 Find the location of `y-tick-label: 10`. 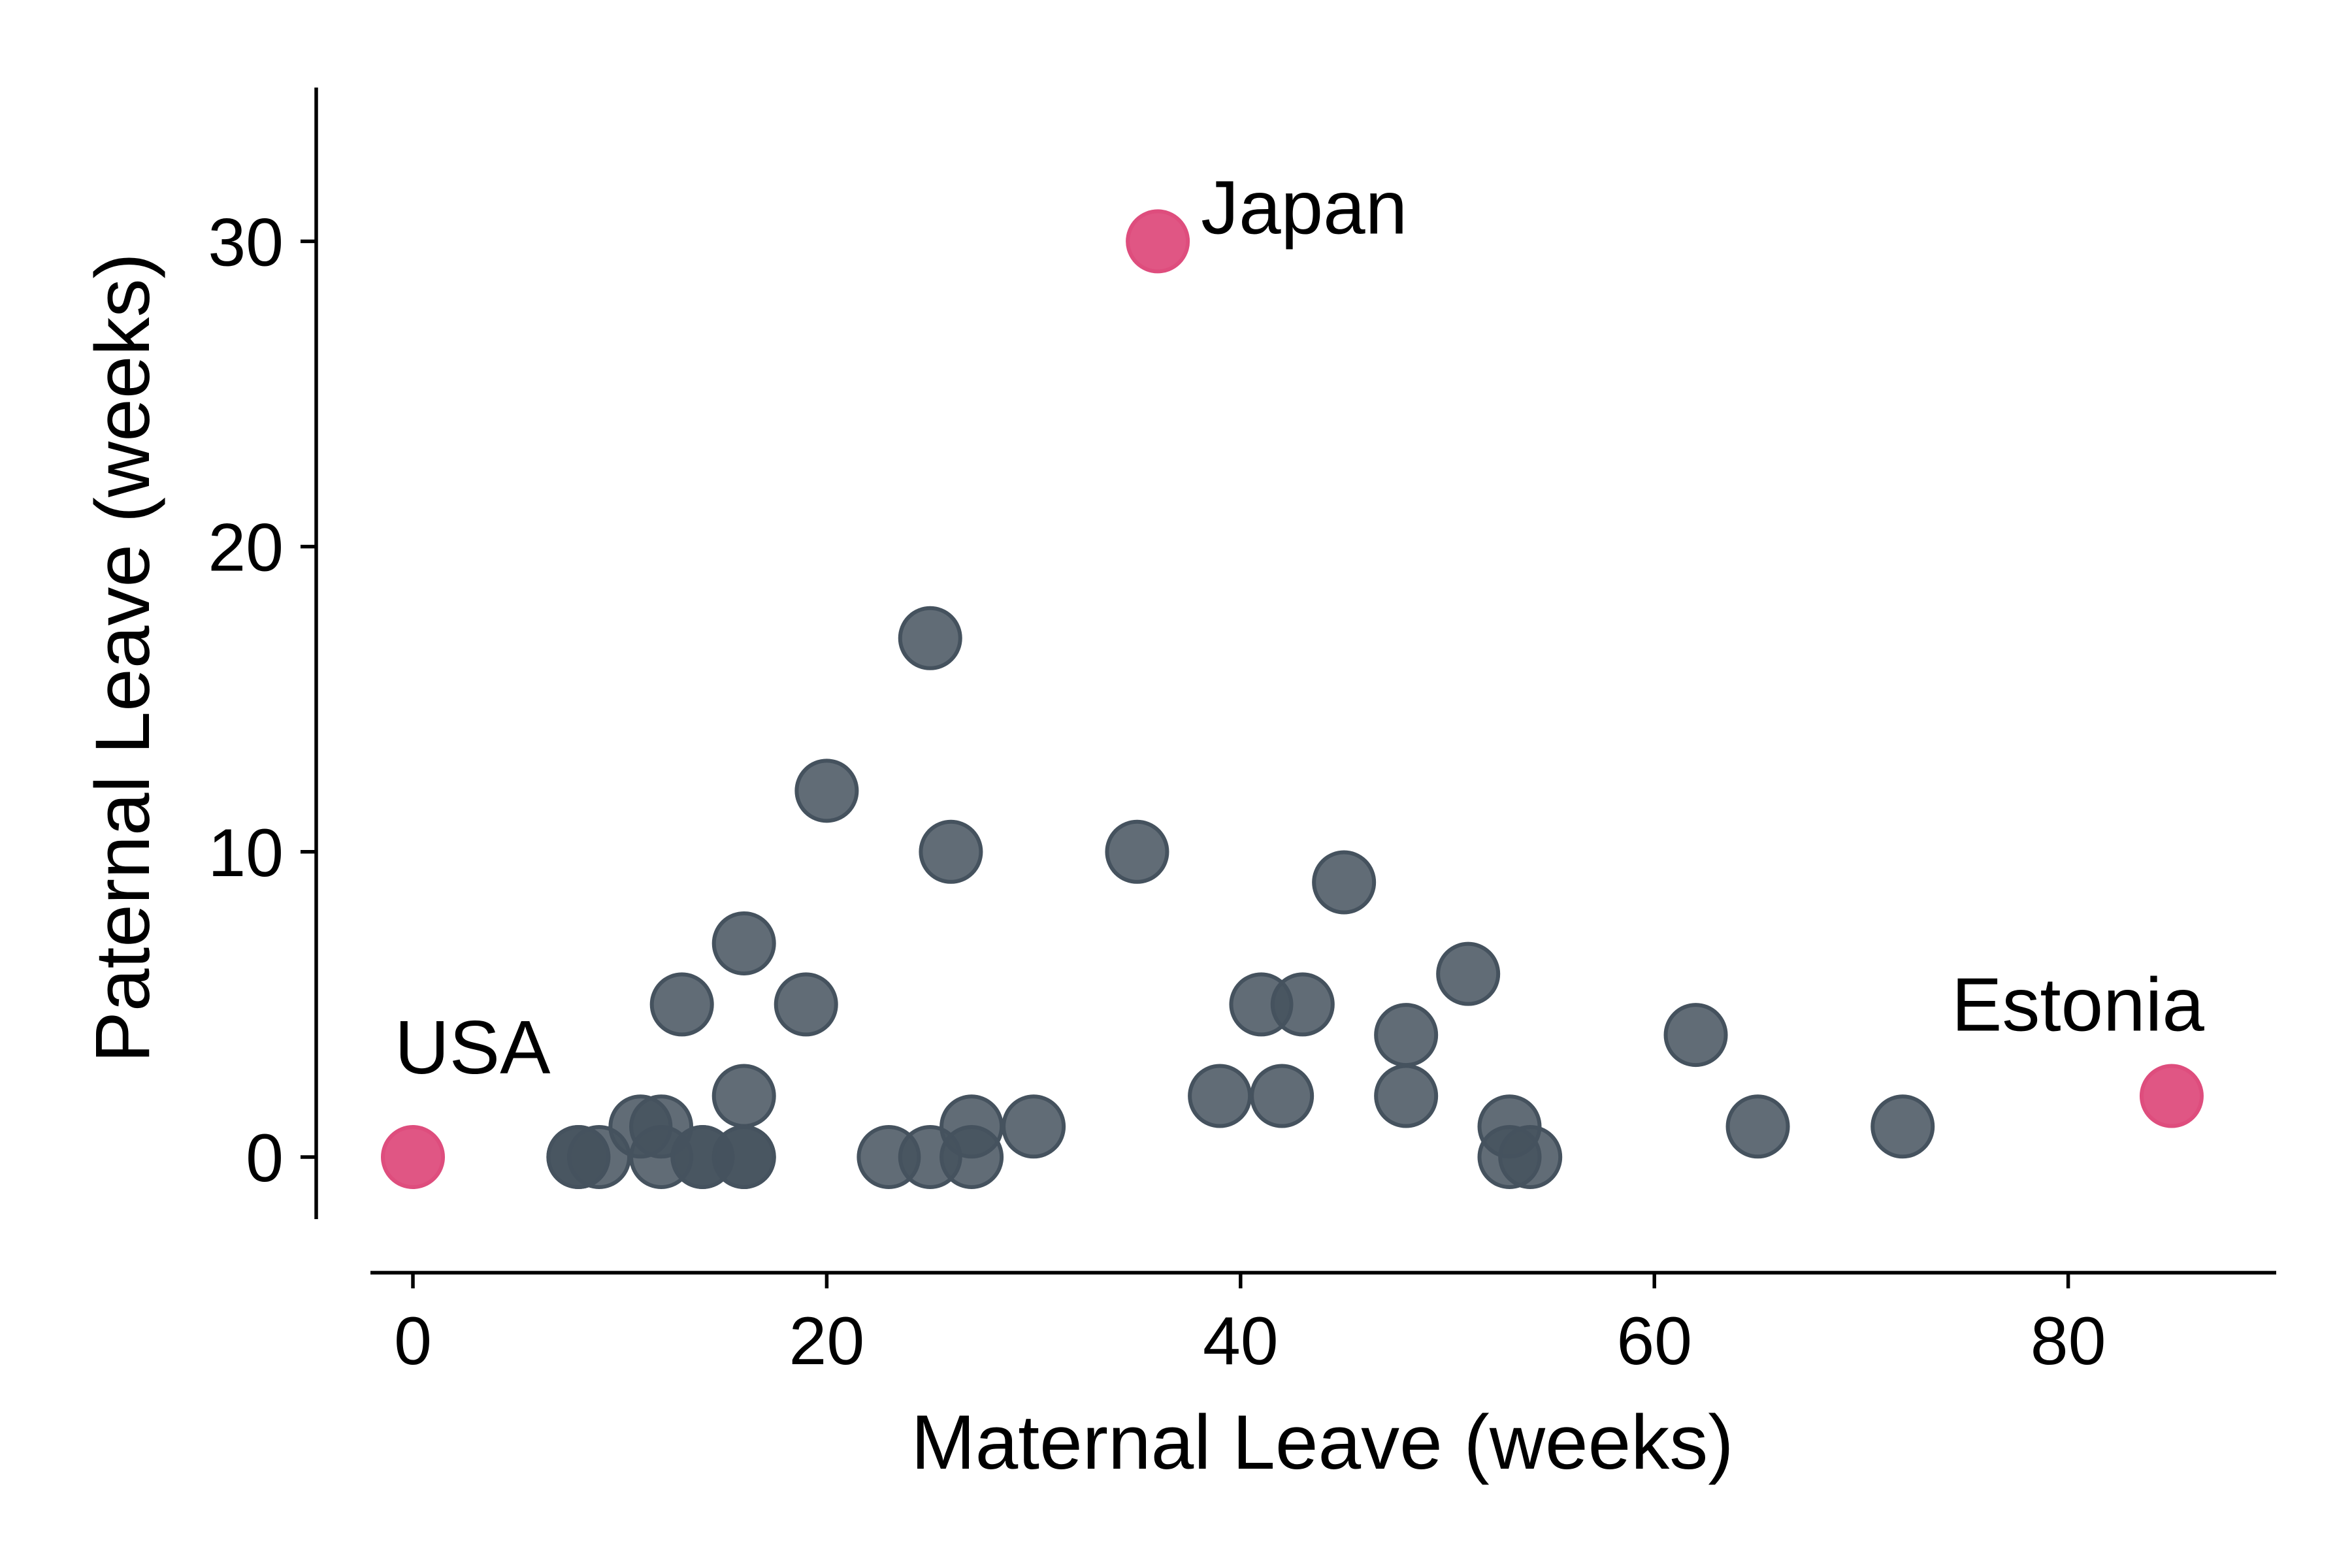

y-tick-label: 10 is located at coordinates (246, 853).